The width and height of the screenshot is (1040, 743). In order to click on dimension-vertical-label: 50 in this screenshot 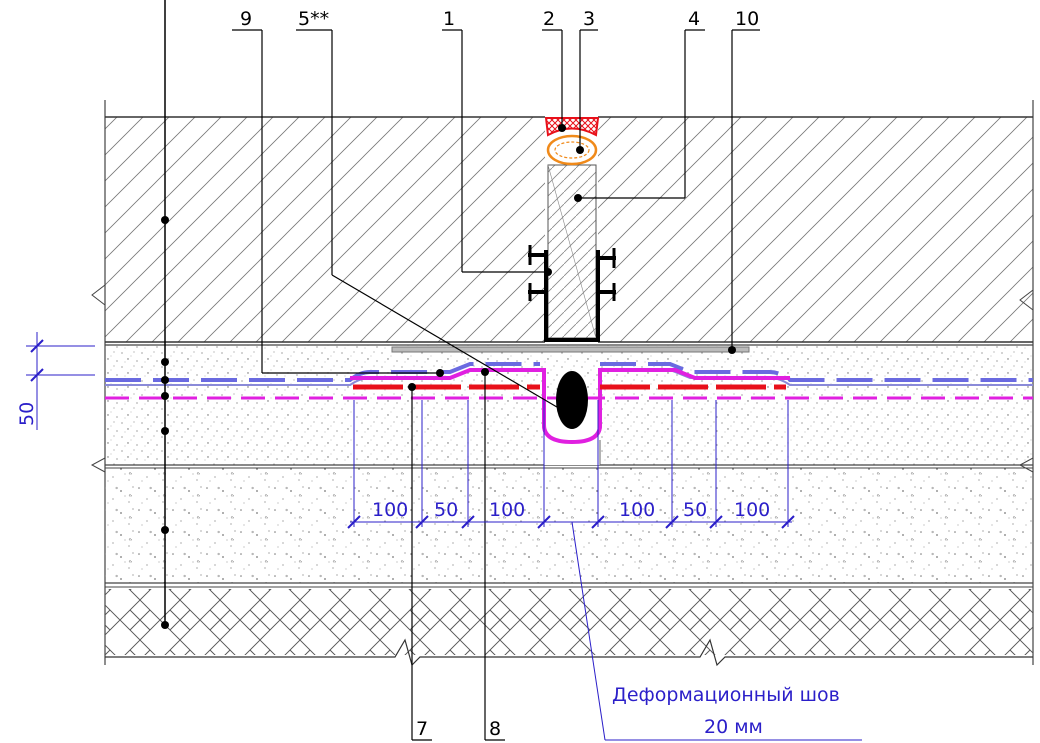, I will do `click(27, 414)`.